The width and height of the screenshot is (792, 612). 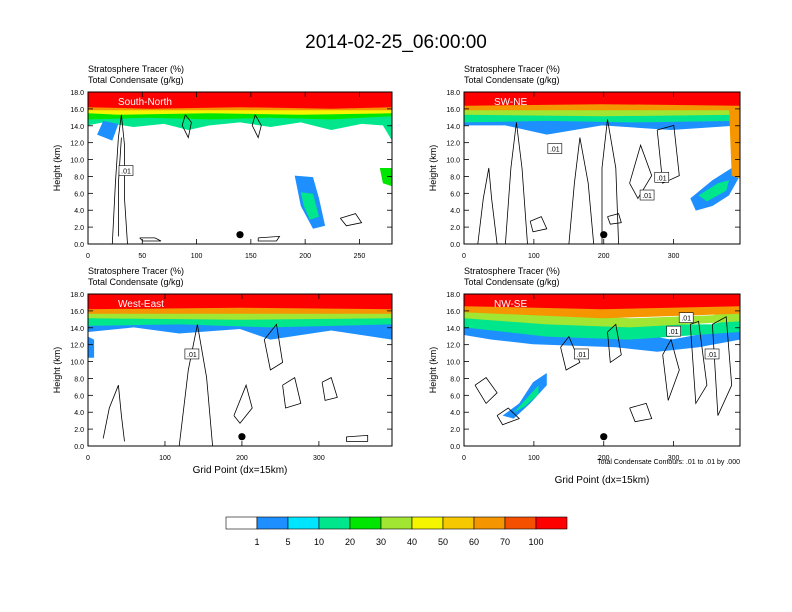 I want to click on x-axis-label-right: Grid Point (dx=15km), so click(x=602, y=480).